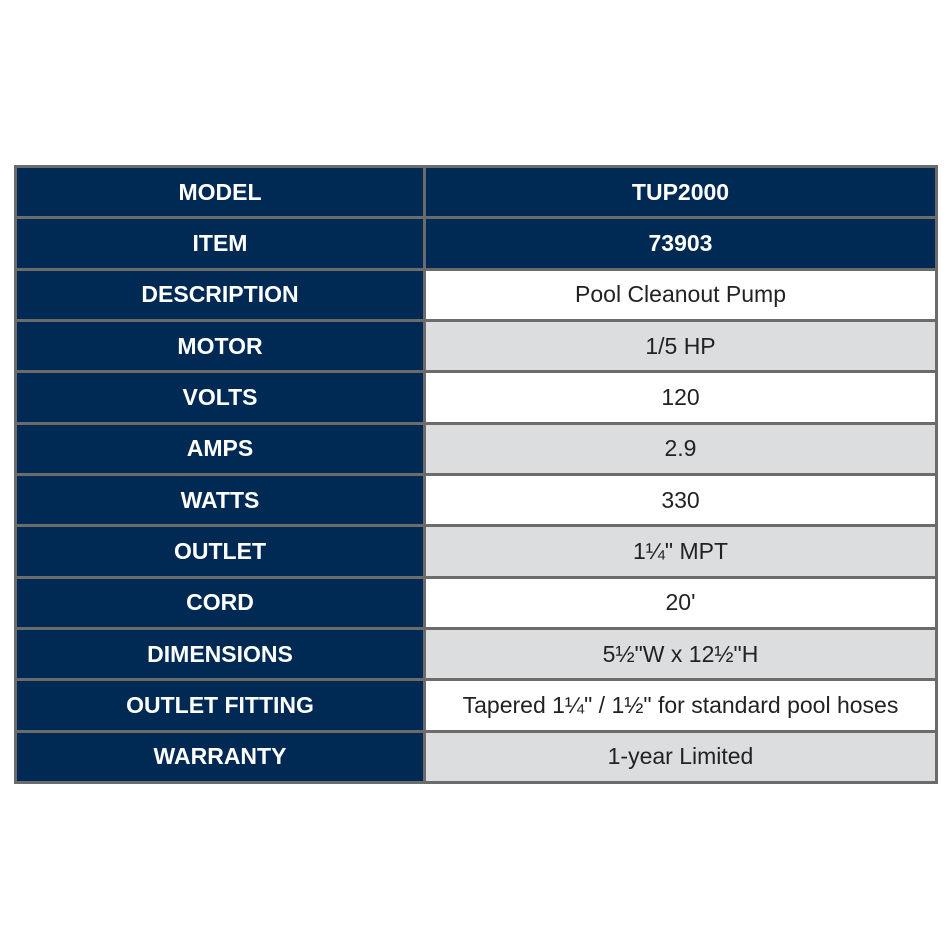 This screenshot has width=950, height=950. I want to click on spec-label: OUTLET FITTING, so click(220, 705).